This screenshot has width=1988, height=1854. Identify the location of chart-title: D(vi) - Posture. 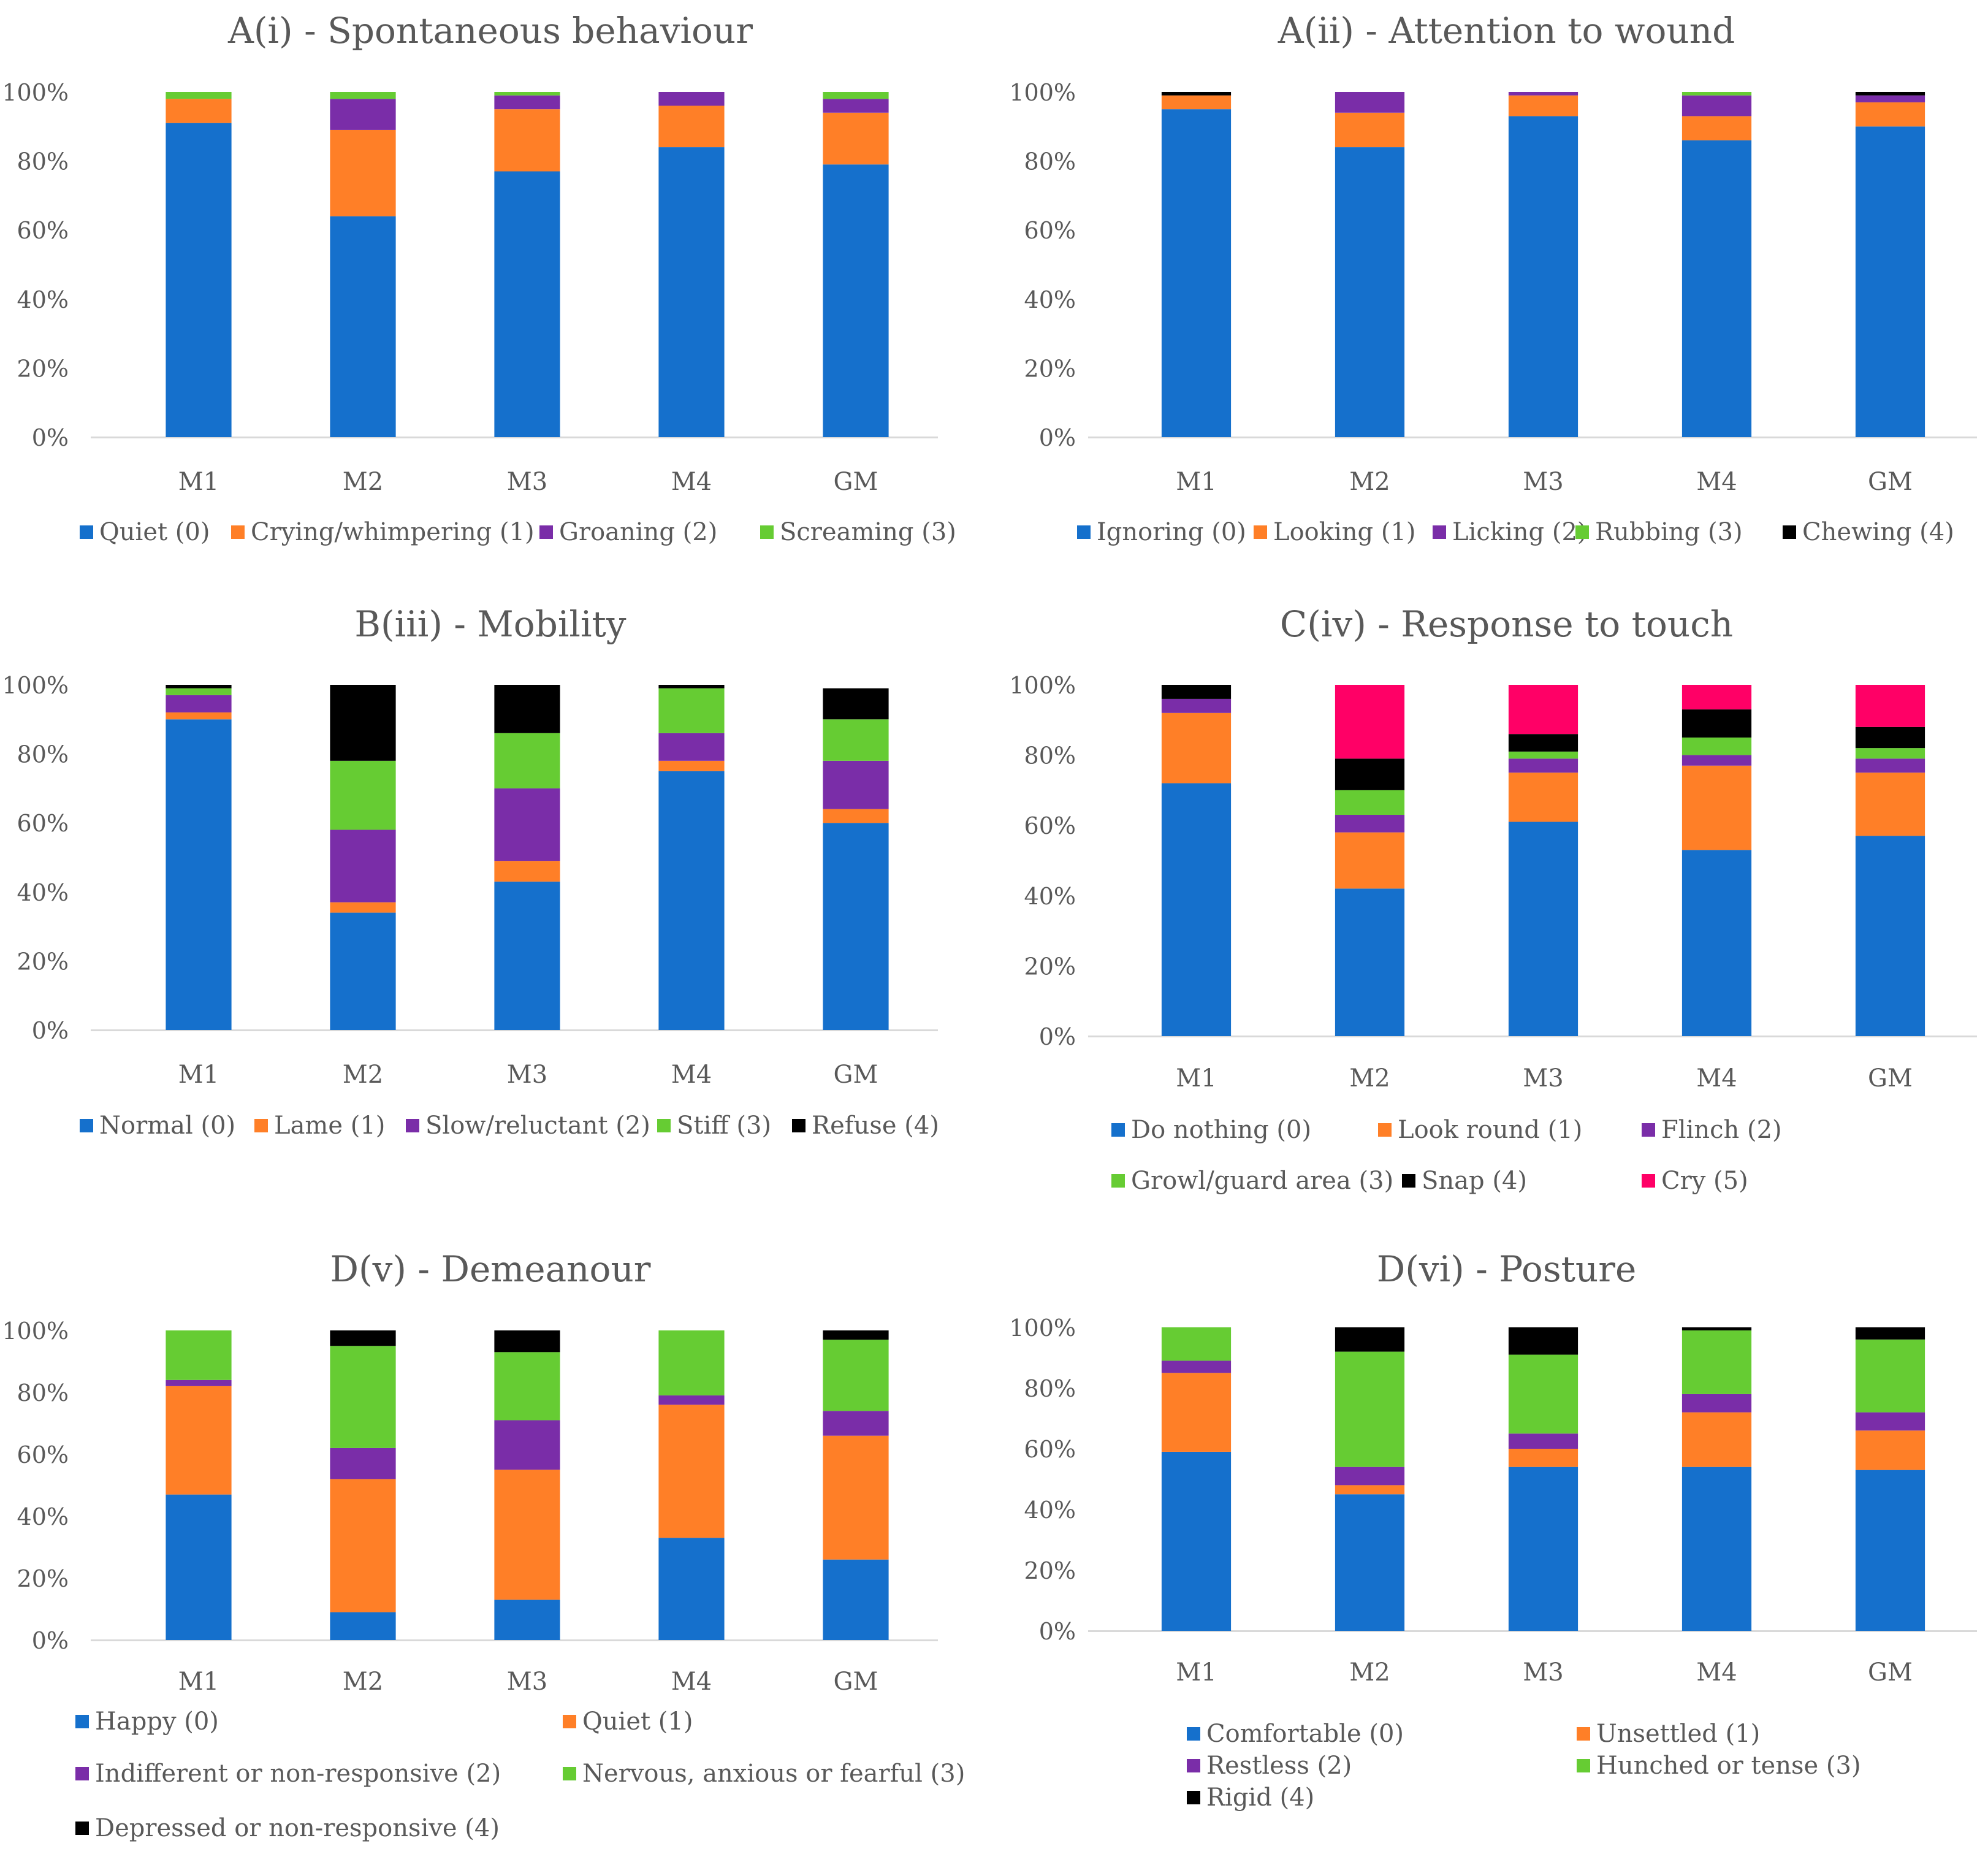
(1507, 1269).